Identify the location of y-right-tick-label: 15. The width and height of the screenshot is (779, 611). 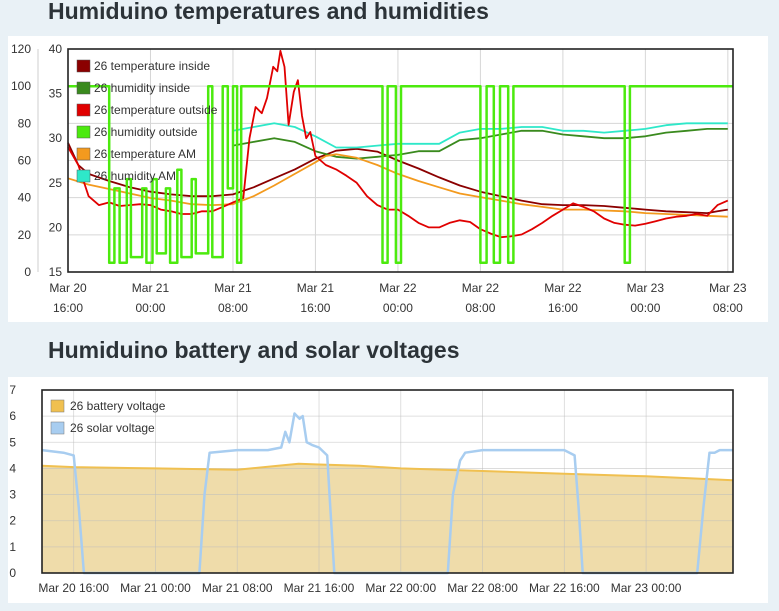
(56, 272).